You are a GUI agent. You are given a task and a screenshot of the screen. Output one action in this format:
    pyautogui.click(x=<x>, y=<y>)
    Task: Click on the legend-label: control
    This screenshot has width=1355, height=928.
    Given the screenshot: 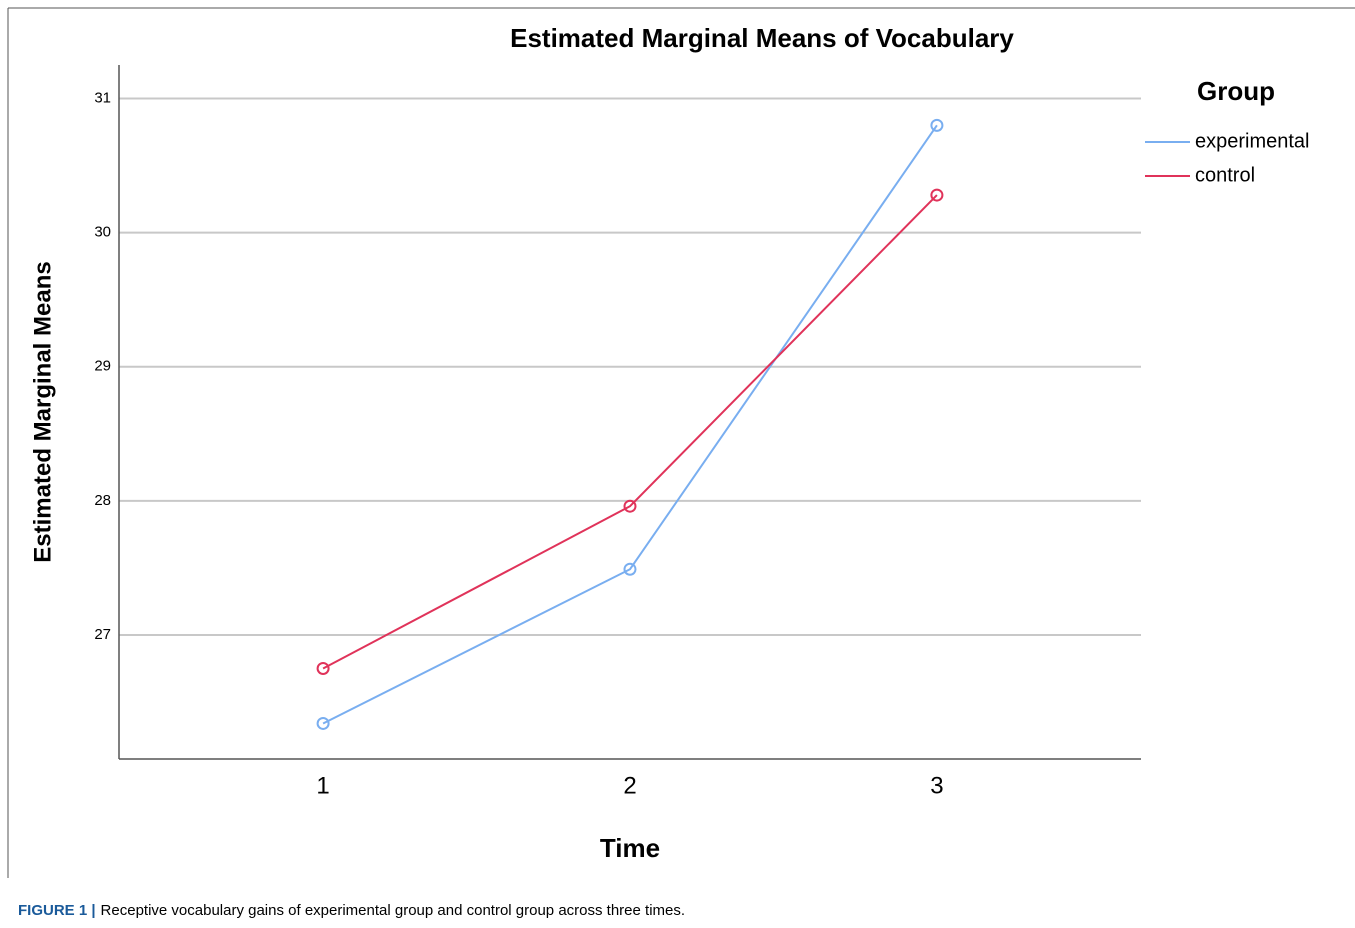 What is the action you would take?
    pyautogui.click(x=1225, y=175)
    